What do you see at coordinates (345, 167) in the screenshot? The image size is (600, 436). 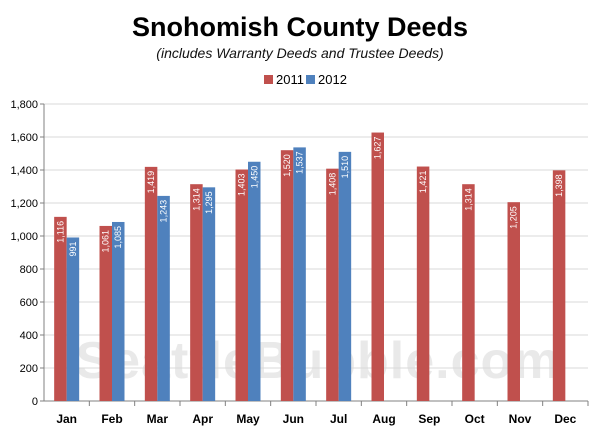 I see `data-label: 1,510` at bounding box center [345, 167].